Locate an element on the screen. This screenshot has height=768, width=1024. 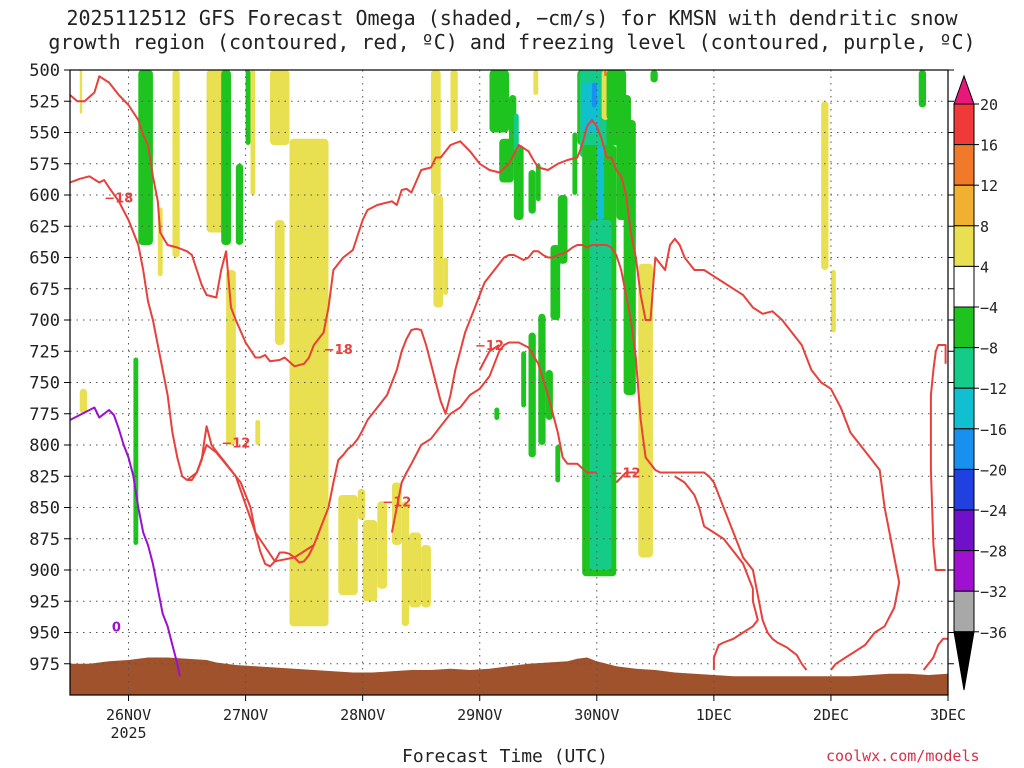
y-tick-label: 925 is located at coordinates (44, 602).